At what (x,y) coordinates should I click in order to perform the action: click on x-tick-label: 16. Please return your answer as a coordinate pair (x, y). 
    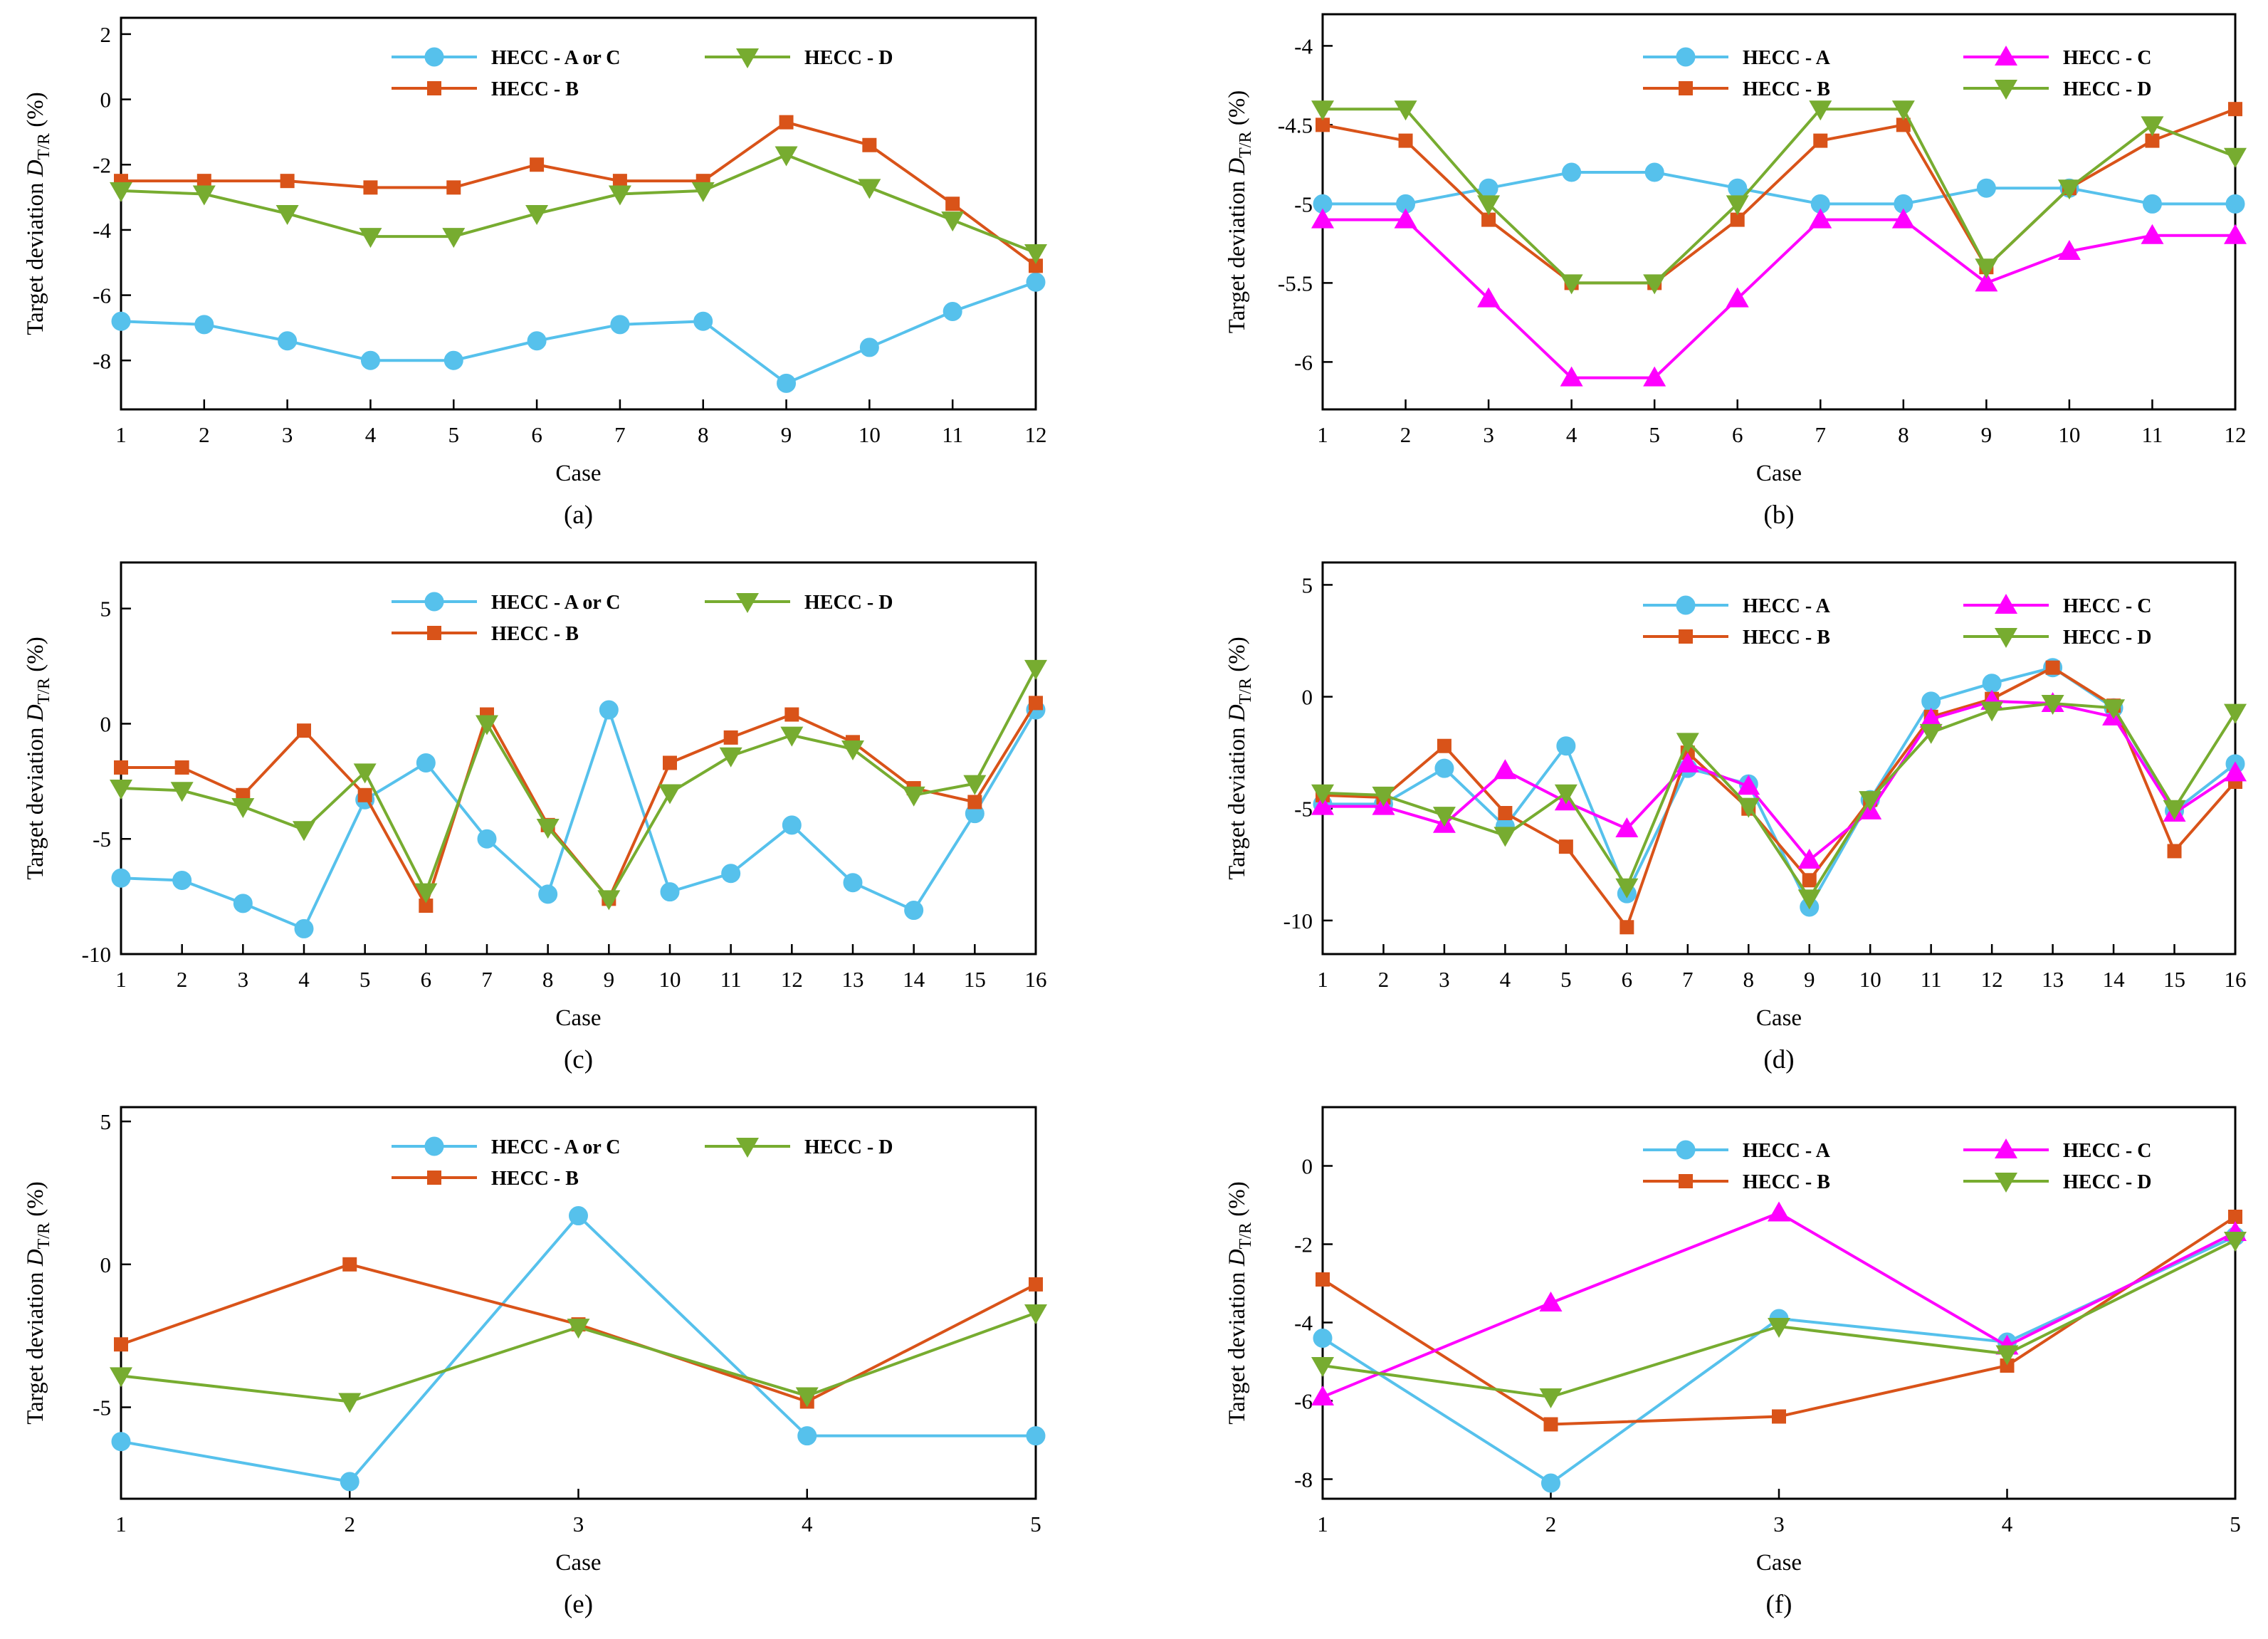
    Looking at the image, I should click on (2236, 979).